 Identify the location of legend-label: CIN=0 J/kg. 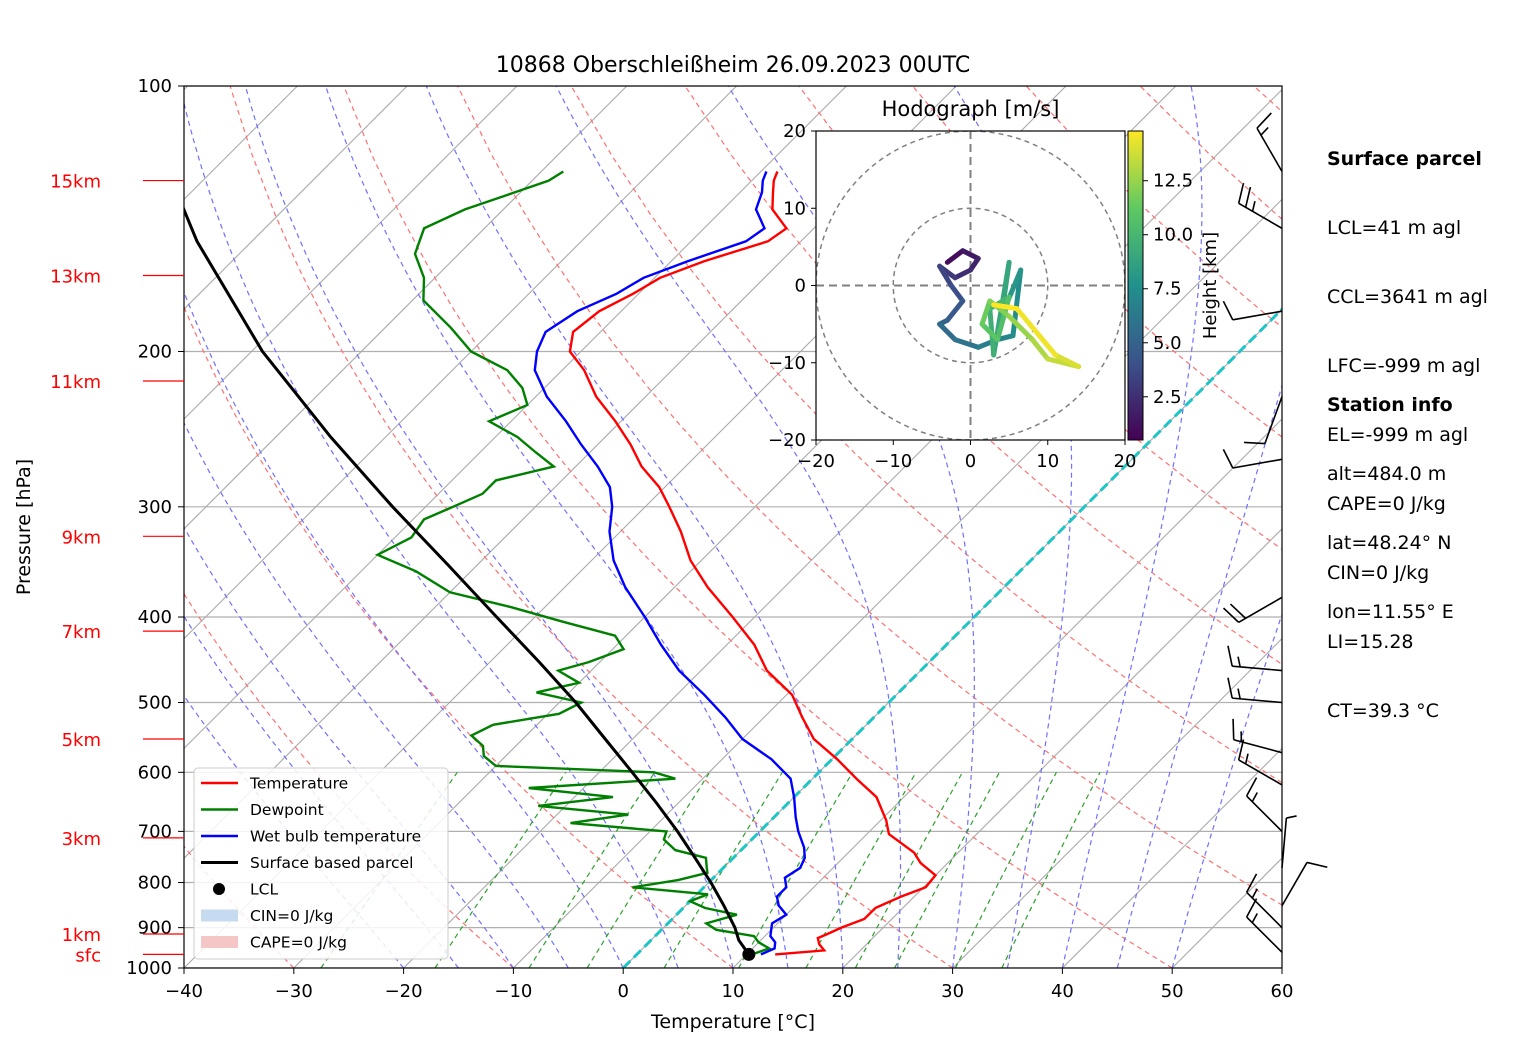
(291, 916).